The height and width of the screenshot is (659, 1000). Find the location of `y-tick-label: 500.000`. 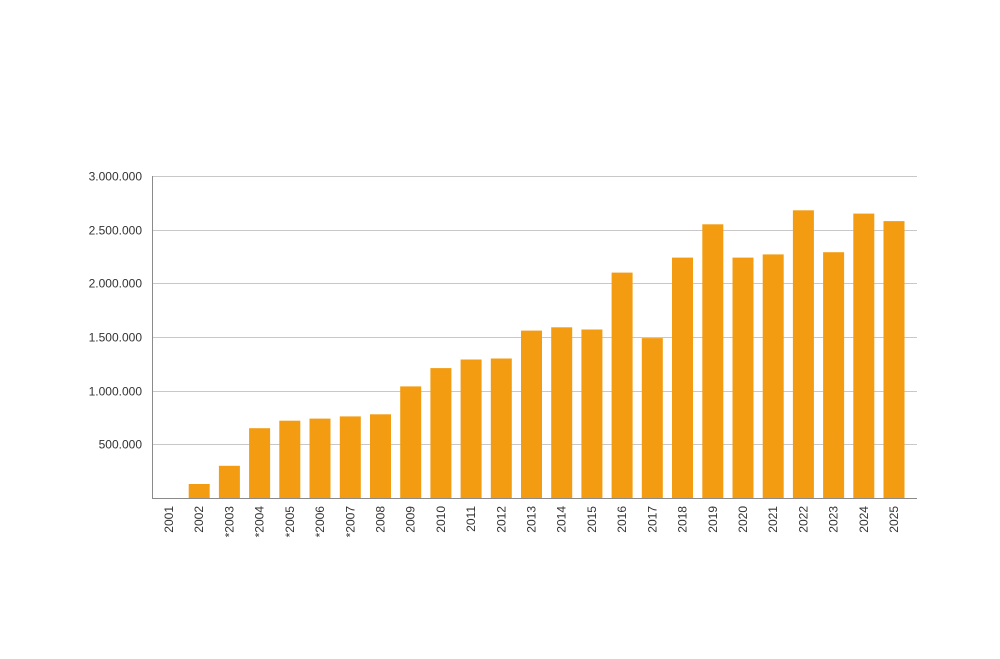

y-tick-label: 500.000 is located at coordinates (121, 445).